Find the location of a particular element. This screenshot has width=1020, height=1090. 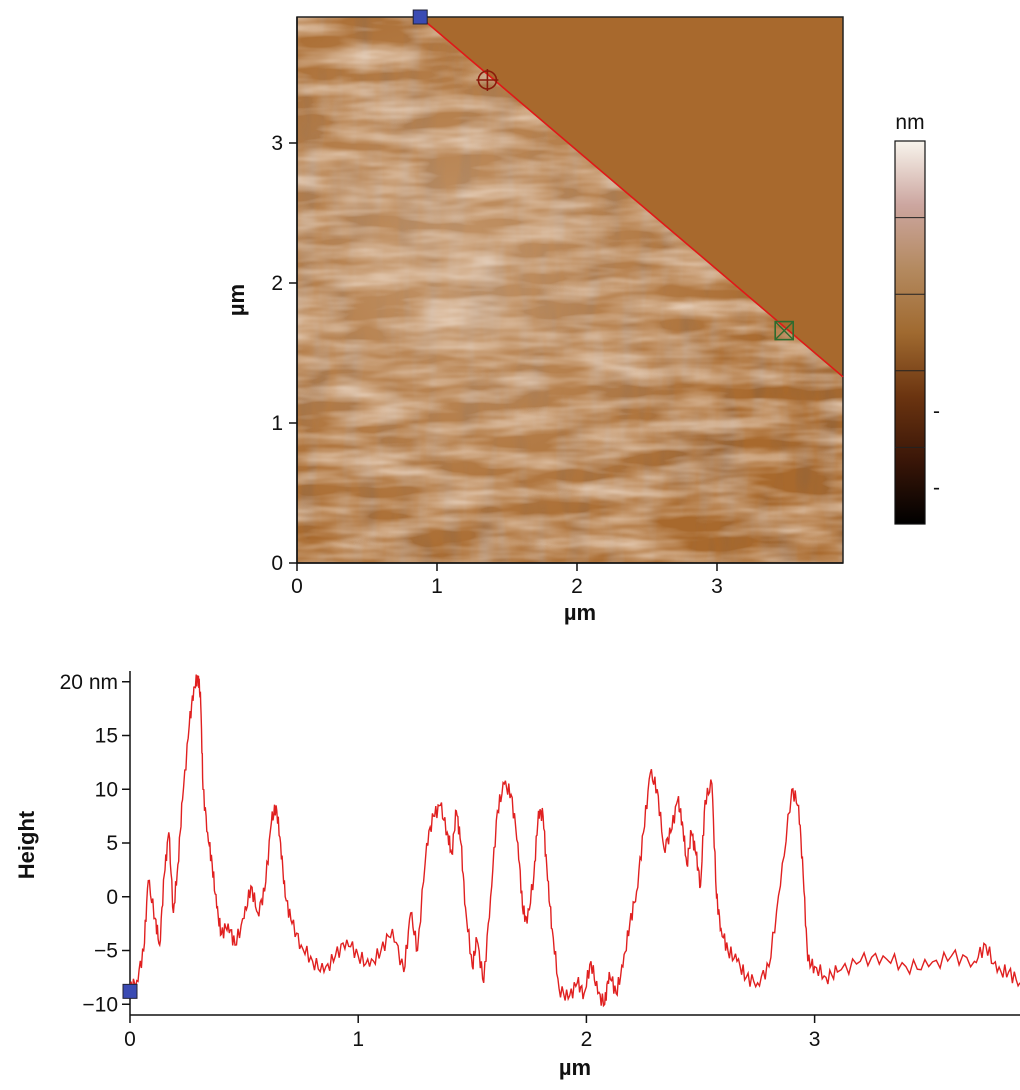

profile-x-tick-label: 3 is located at coordinates (815, 1039).